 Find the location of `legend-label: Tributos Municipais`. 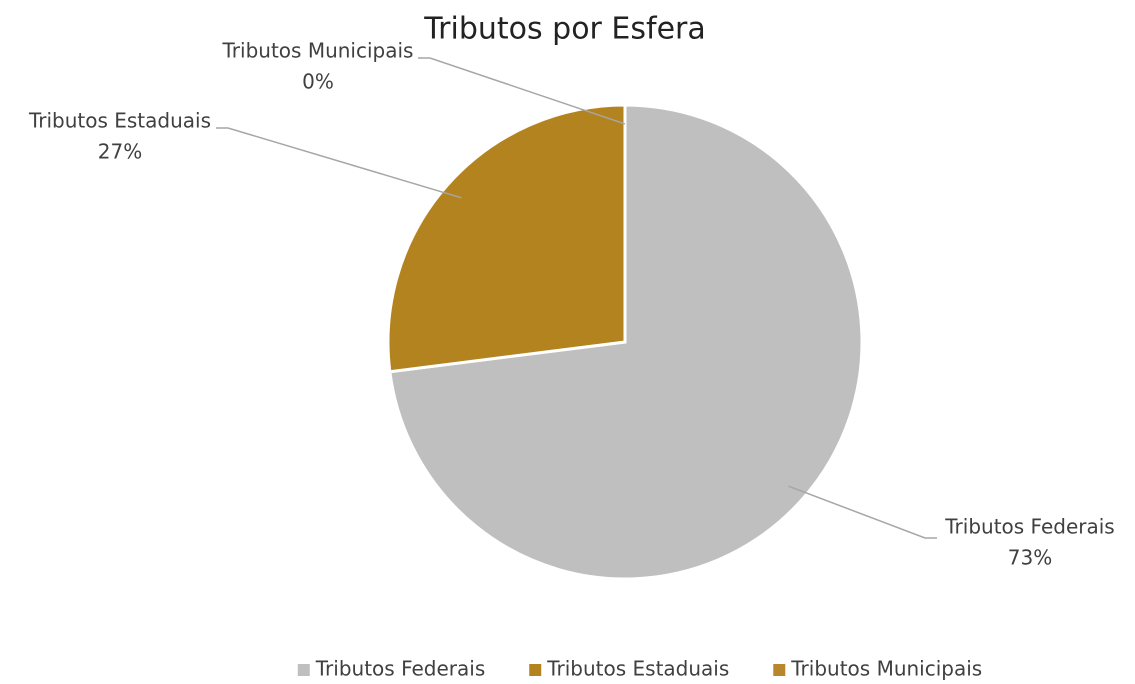

legend-label: Tributos Municipais is located at coordinates (886, 669).